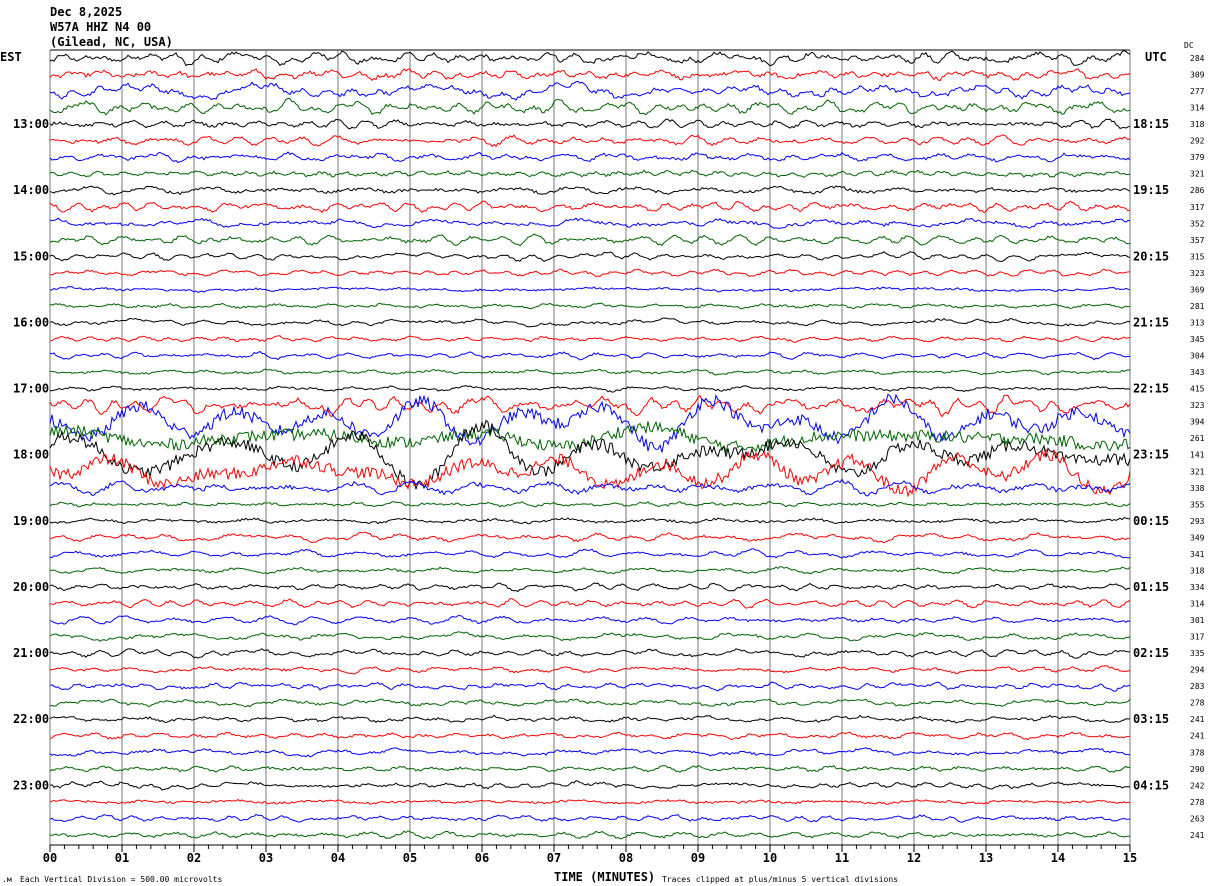  Describe the element at coordinates (1197, 521) in the screenshot. I see `dc-offset-label: 293` at that location.